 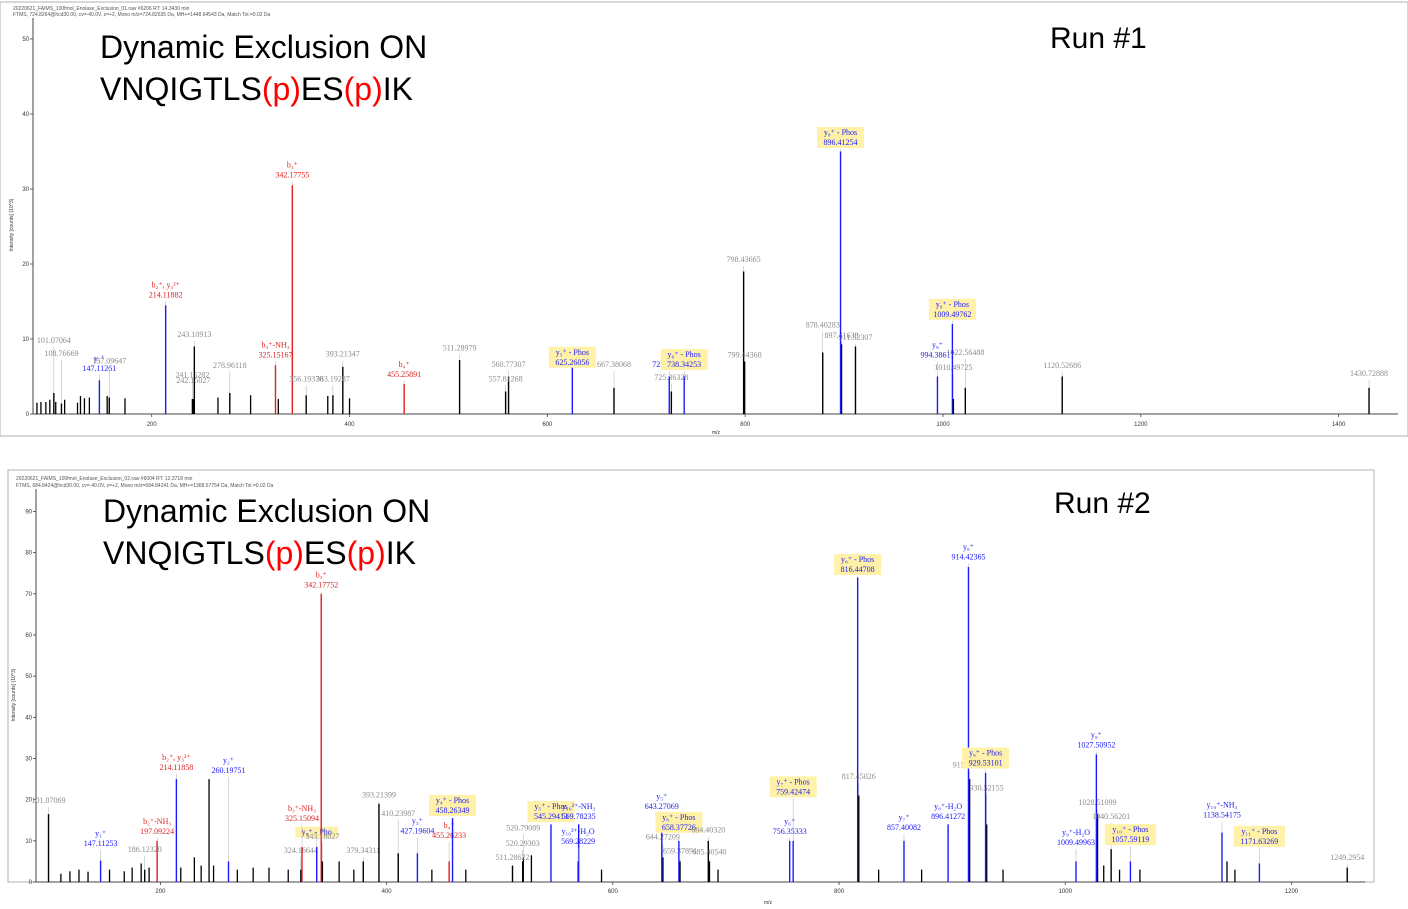 What do you see at coordinates (166, 294) in the screenshot?
I see `peak-label: 214.11882` at bounding box center [166, 294].